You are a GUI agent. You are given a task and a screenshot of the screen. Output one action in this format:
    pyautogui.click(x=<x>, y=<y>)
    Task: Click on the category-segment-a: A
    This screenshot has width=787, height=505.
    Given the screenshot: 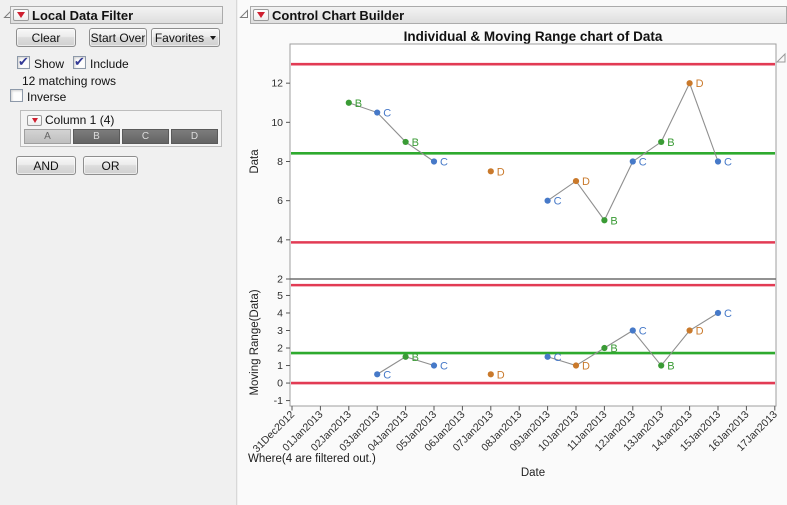 What is the action you would take?
    pyautogui.click(x=47, y=136)
    